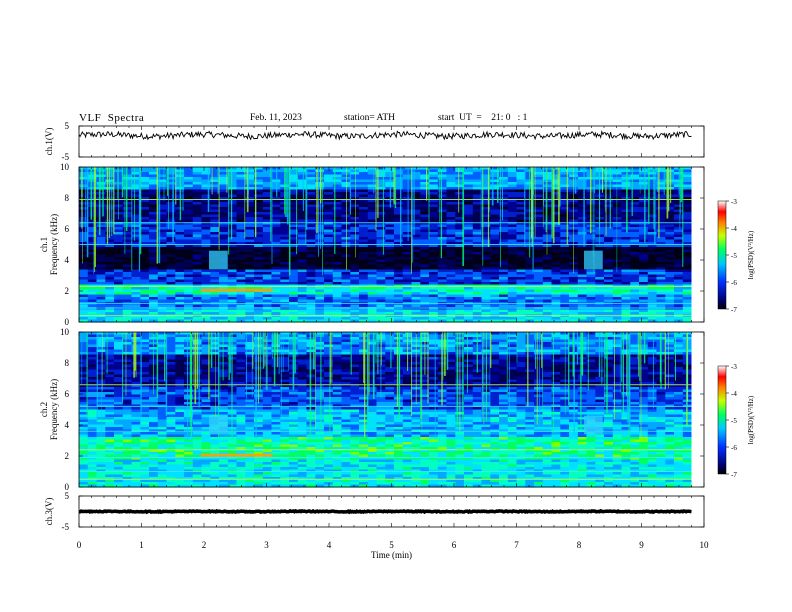 The height and width of the screenshot is (612, 792). I want to click on ch2-spectrogram-colorbar-tick: -3, so click(734, 367).